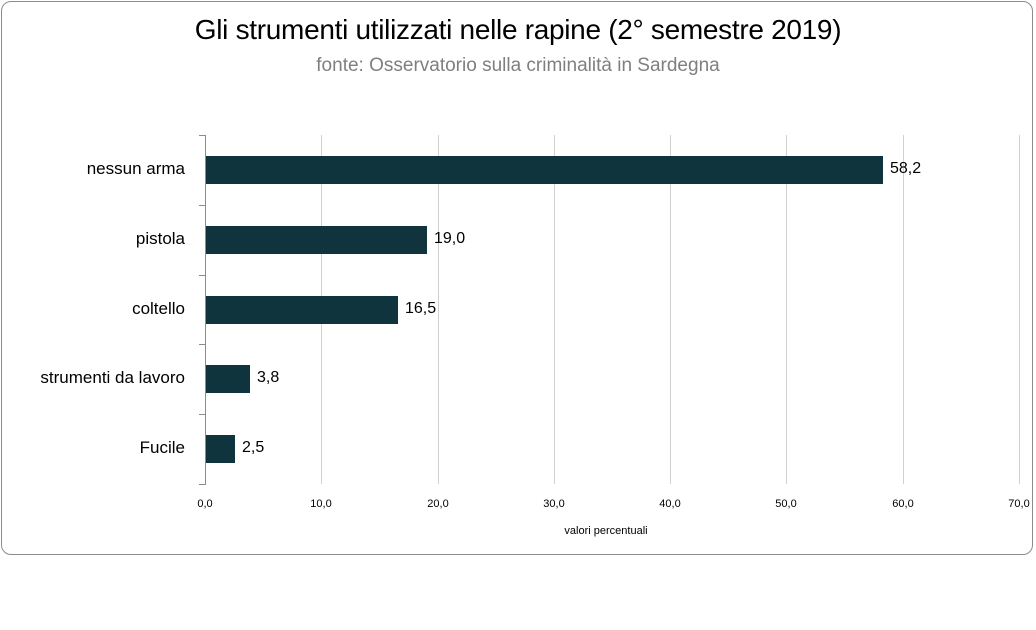 This screenshot has width=1036, height=630. Describe the element at coordinates (268, 377) in the screenshot. I see `data-label: 3,8` at that location.